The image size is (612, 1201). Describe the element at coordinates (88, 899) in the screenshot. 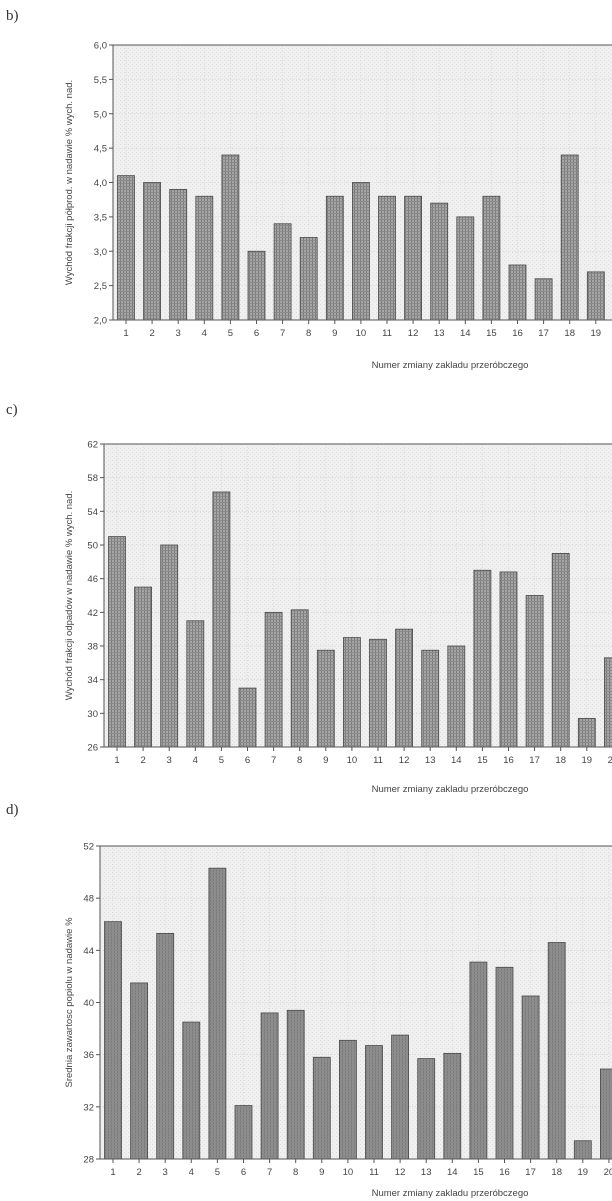

I see `y-tick-label: 48` at that location.